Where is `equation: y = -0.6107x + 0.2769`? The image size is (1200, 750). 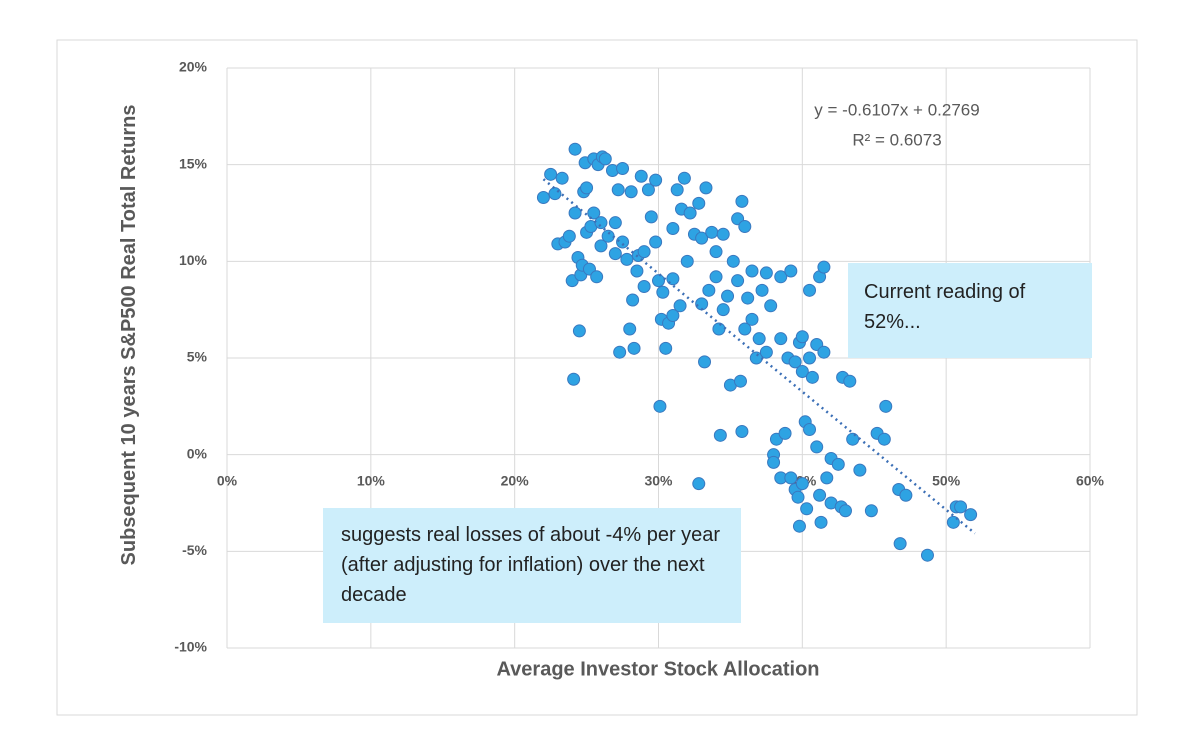 equation: y = -0.6107x + 0.2769 is located at coordinates (896, 109).